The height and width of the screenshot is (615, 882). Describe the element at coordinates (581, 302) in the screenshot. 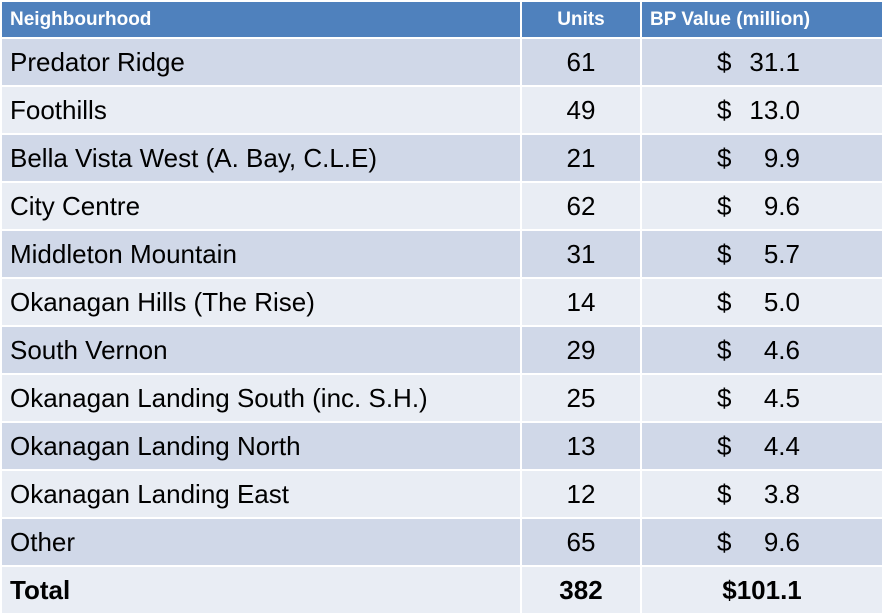

I see `units-cell: 14` at that location.